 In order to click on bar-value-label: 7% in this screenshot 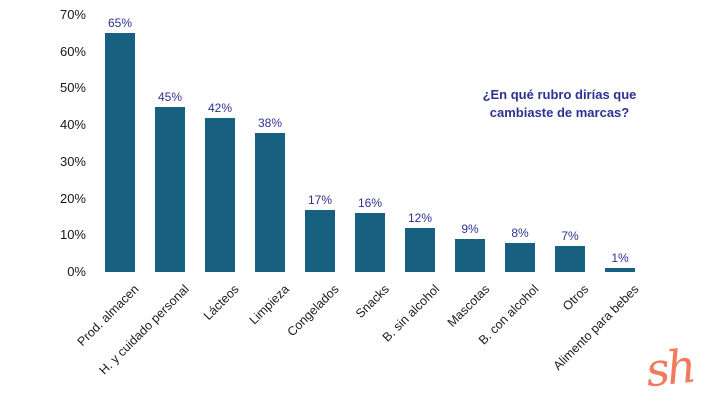, I will do `click(570, 236)`.